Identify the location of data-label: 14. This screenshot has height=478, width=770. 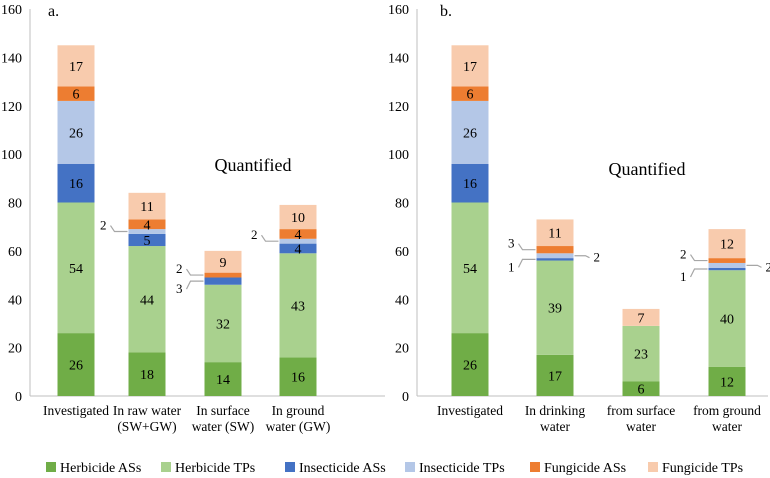
(223, 380).